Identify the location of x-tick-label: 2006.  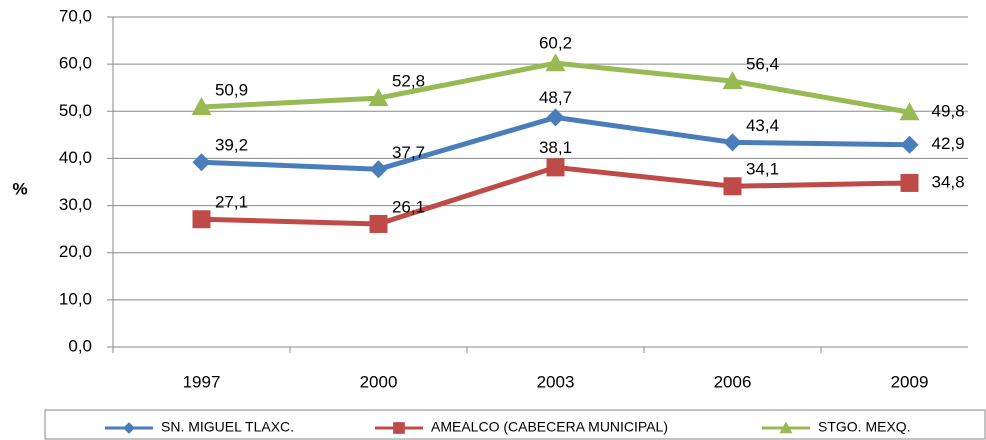
(733, 381).